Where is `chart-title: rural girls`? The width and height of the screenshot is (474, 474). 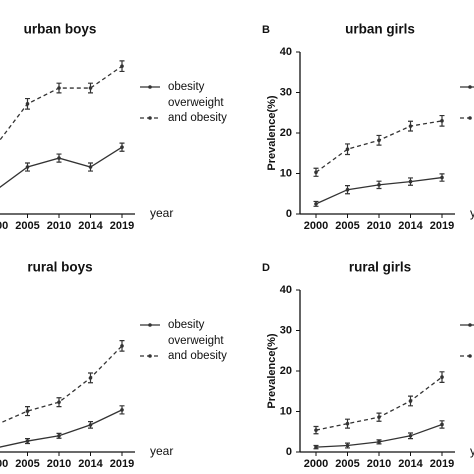 chart-title: rural girls is located at coordinates (380, 267).